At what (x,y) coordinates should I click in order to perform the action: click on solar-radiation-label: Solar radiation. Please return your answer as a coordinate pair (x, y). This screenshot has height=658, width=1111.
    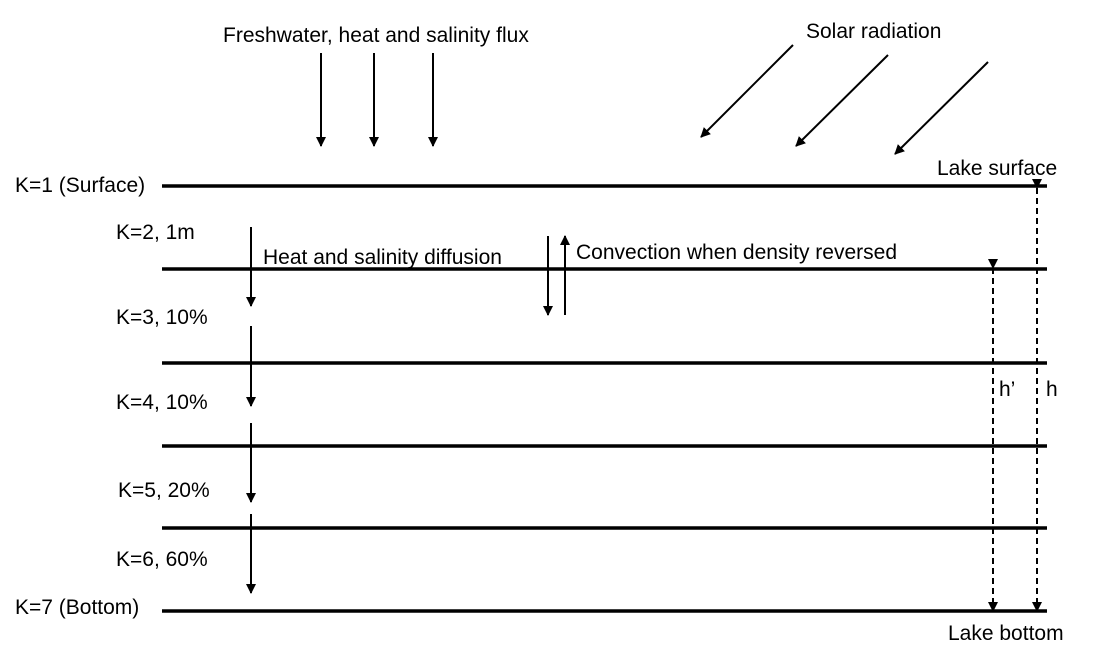
    Looking at the image, I should click on (873, 31).